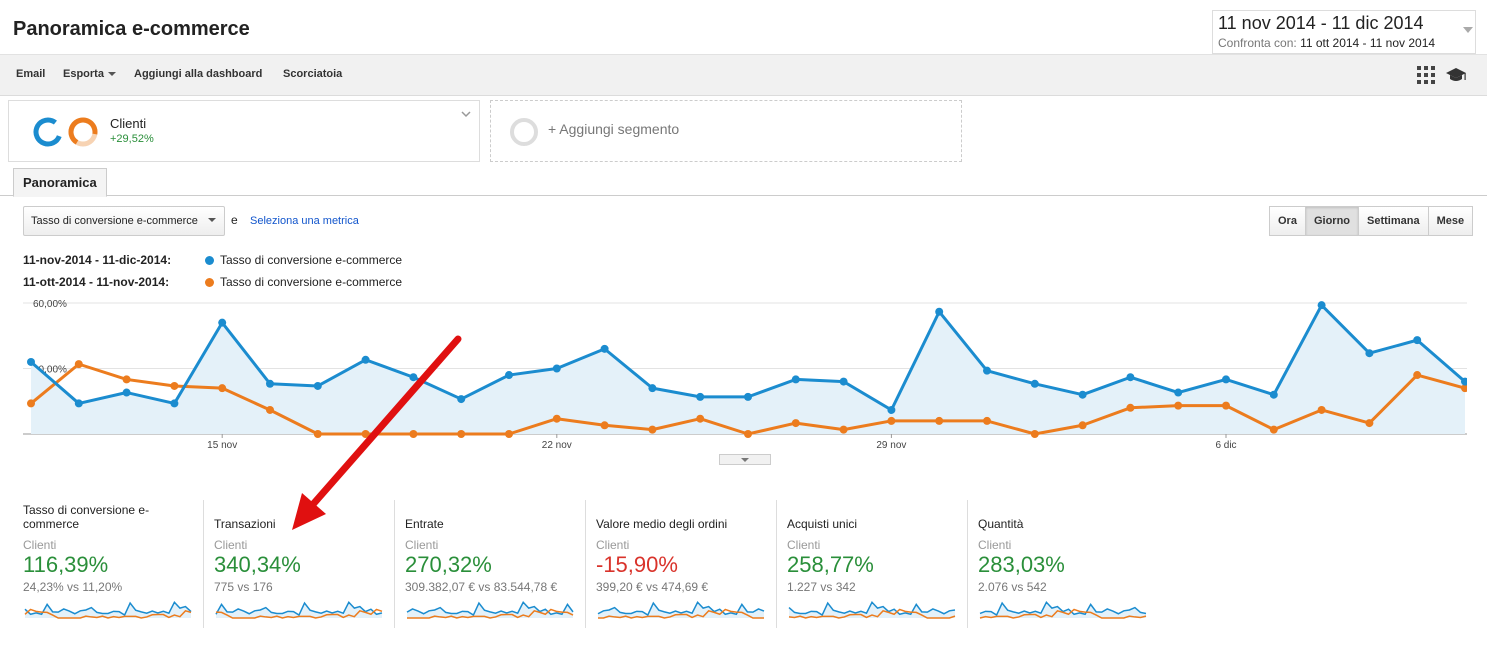 This screenshot has height=657, width=1487. What do you see at coordinates (128, 123) in the screenshot?
I see `segment-name: Clienti` at bounding box center [128, 123].